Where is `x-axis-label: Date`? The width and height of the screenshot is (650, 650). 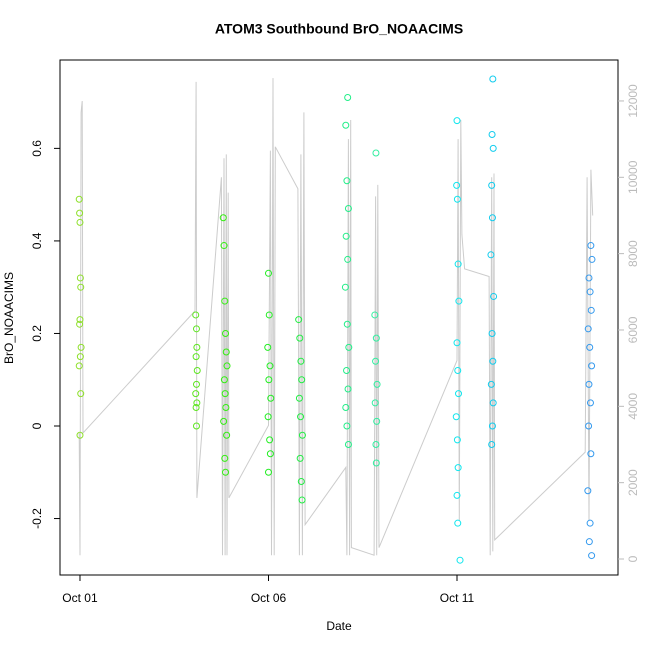 x-axis-label: Date is located at coordinates (339, 626).